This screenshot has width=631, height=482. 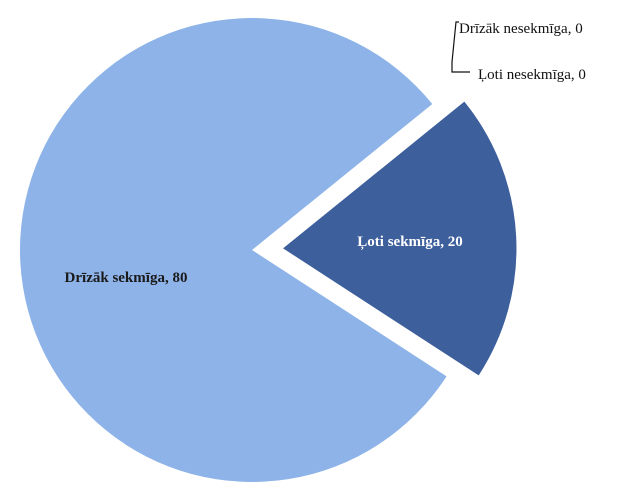 I want to click on zero-slices-leader-line, so click(x=460, y=47).